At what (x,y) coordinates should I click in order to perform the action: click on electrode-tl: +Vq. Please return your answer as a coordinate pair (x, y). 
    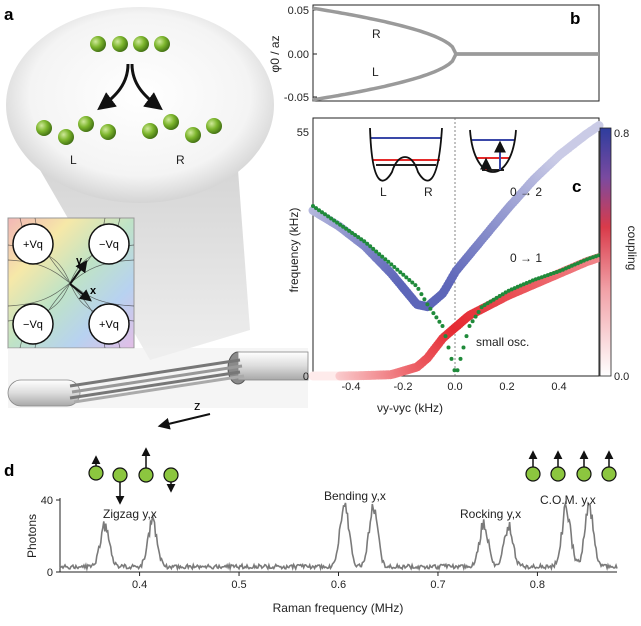
    Looking at the image, I should click on (33, 244).